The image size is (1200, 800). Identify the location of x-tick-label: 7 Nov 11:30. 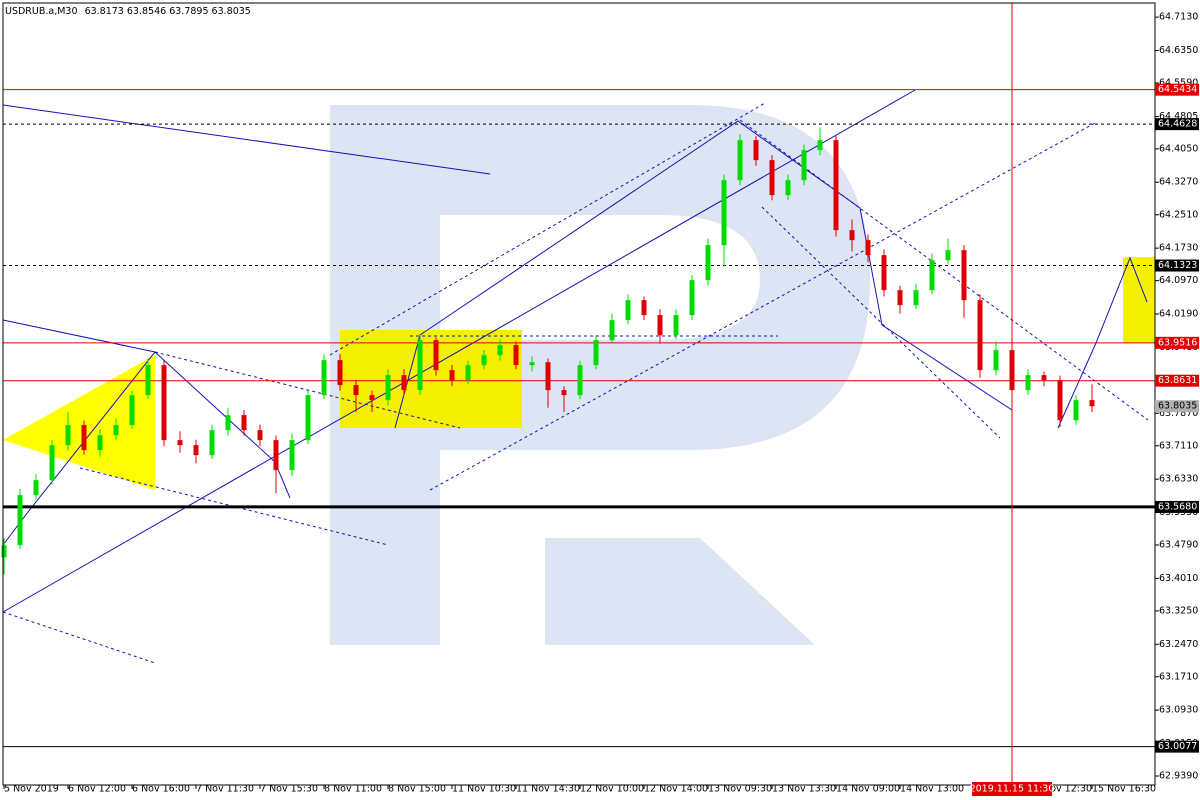
(225, 789).